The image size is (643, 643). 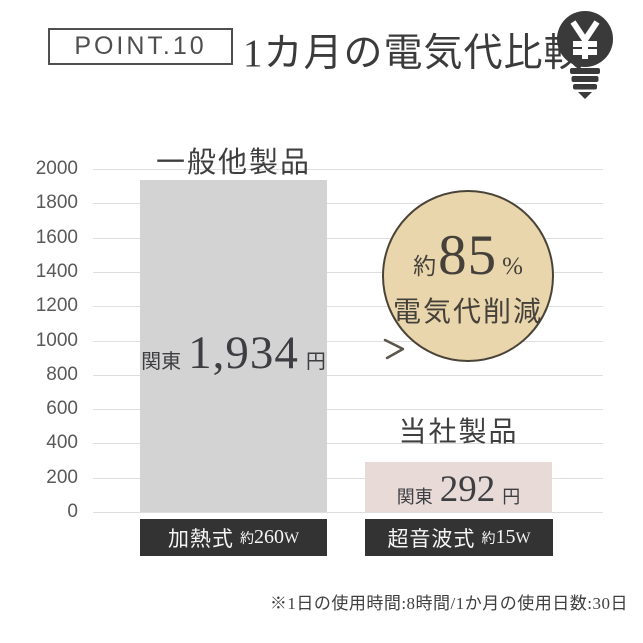 I want to click on y-axis-tick-label: 1800, so click(x=56, y=203).